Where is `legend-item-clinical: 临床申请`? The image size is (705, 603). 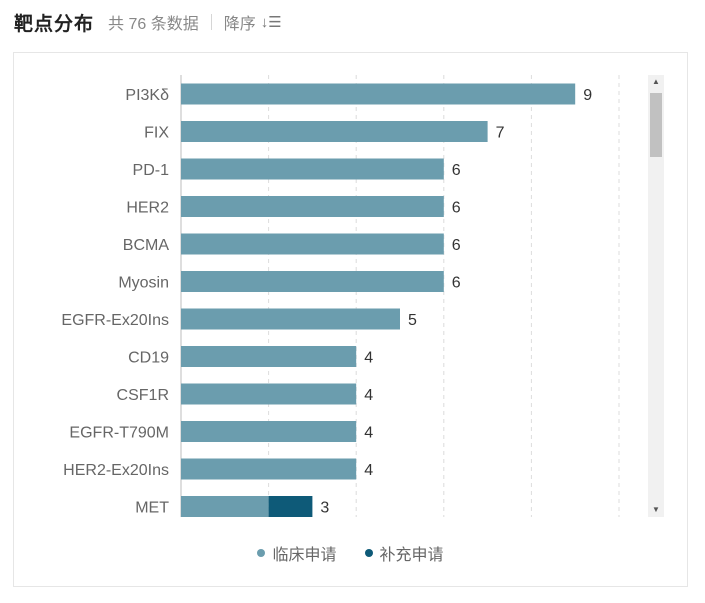 legend-item-clinical: 临床申请 is located at coordinates (297, 553).